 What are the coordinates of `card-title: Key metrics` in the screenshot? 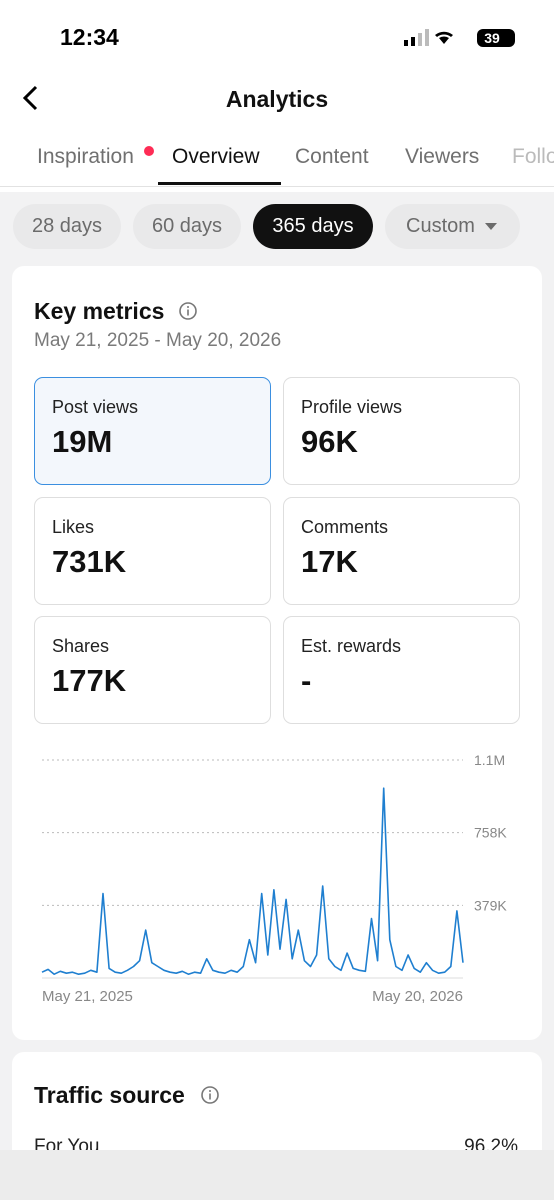 It's located at (99, 311).